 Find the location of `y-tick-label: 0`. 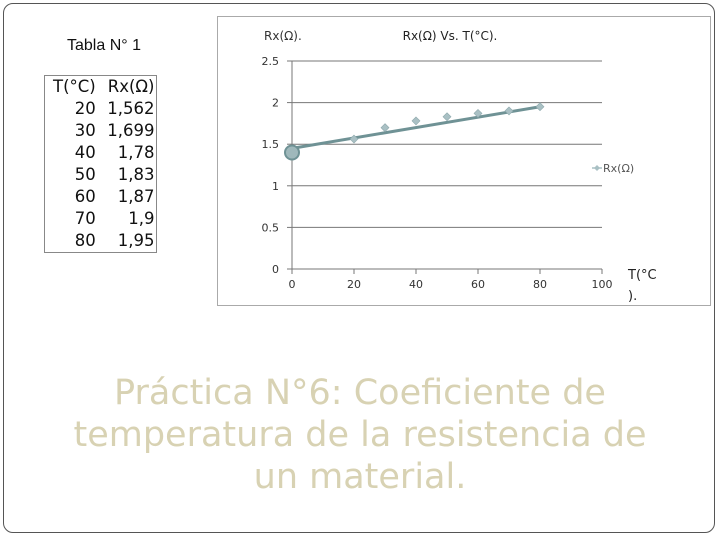

y-tick-label: 0 is located at coordinates (275, 269).